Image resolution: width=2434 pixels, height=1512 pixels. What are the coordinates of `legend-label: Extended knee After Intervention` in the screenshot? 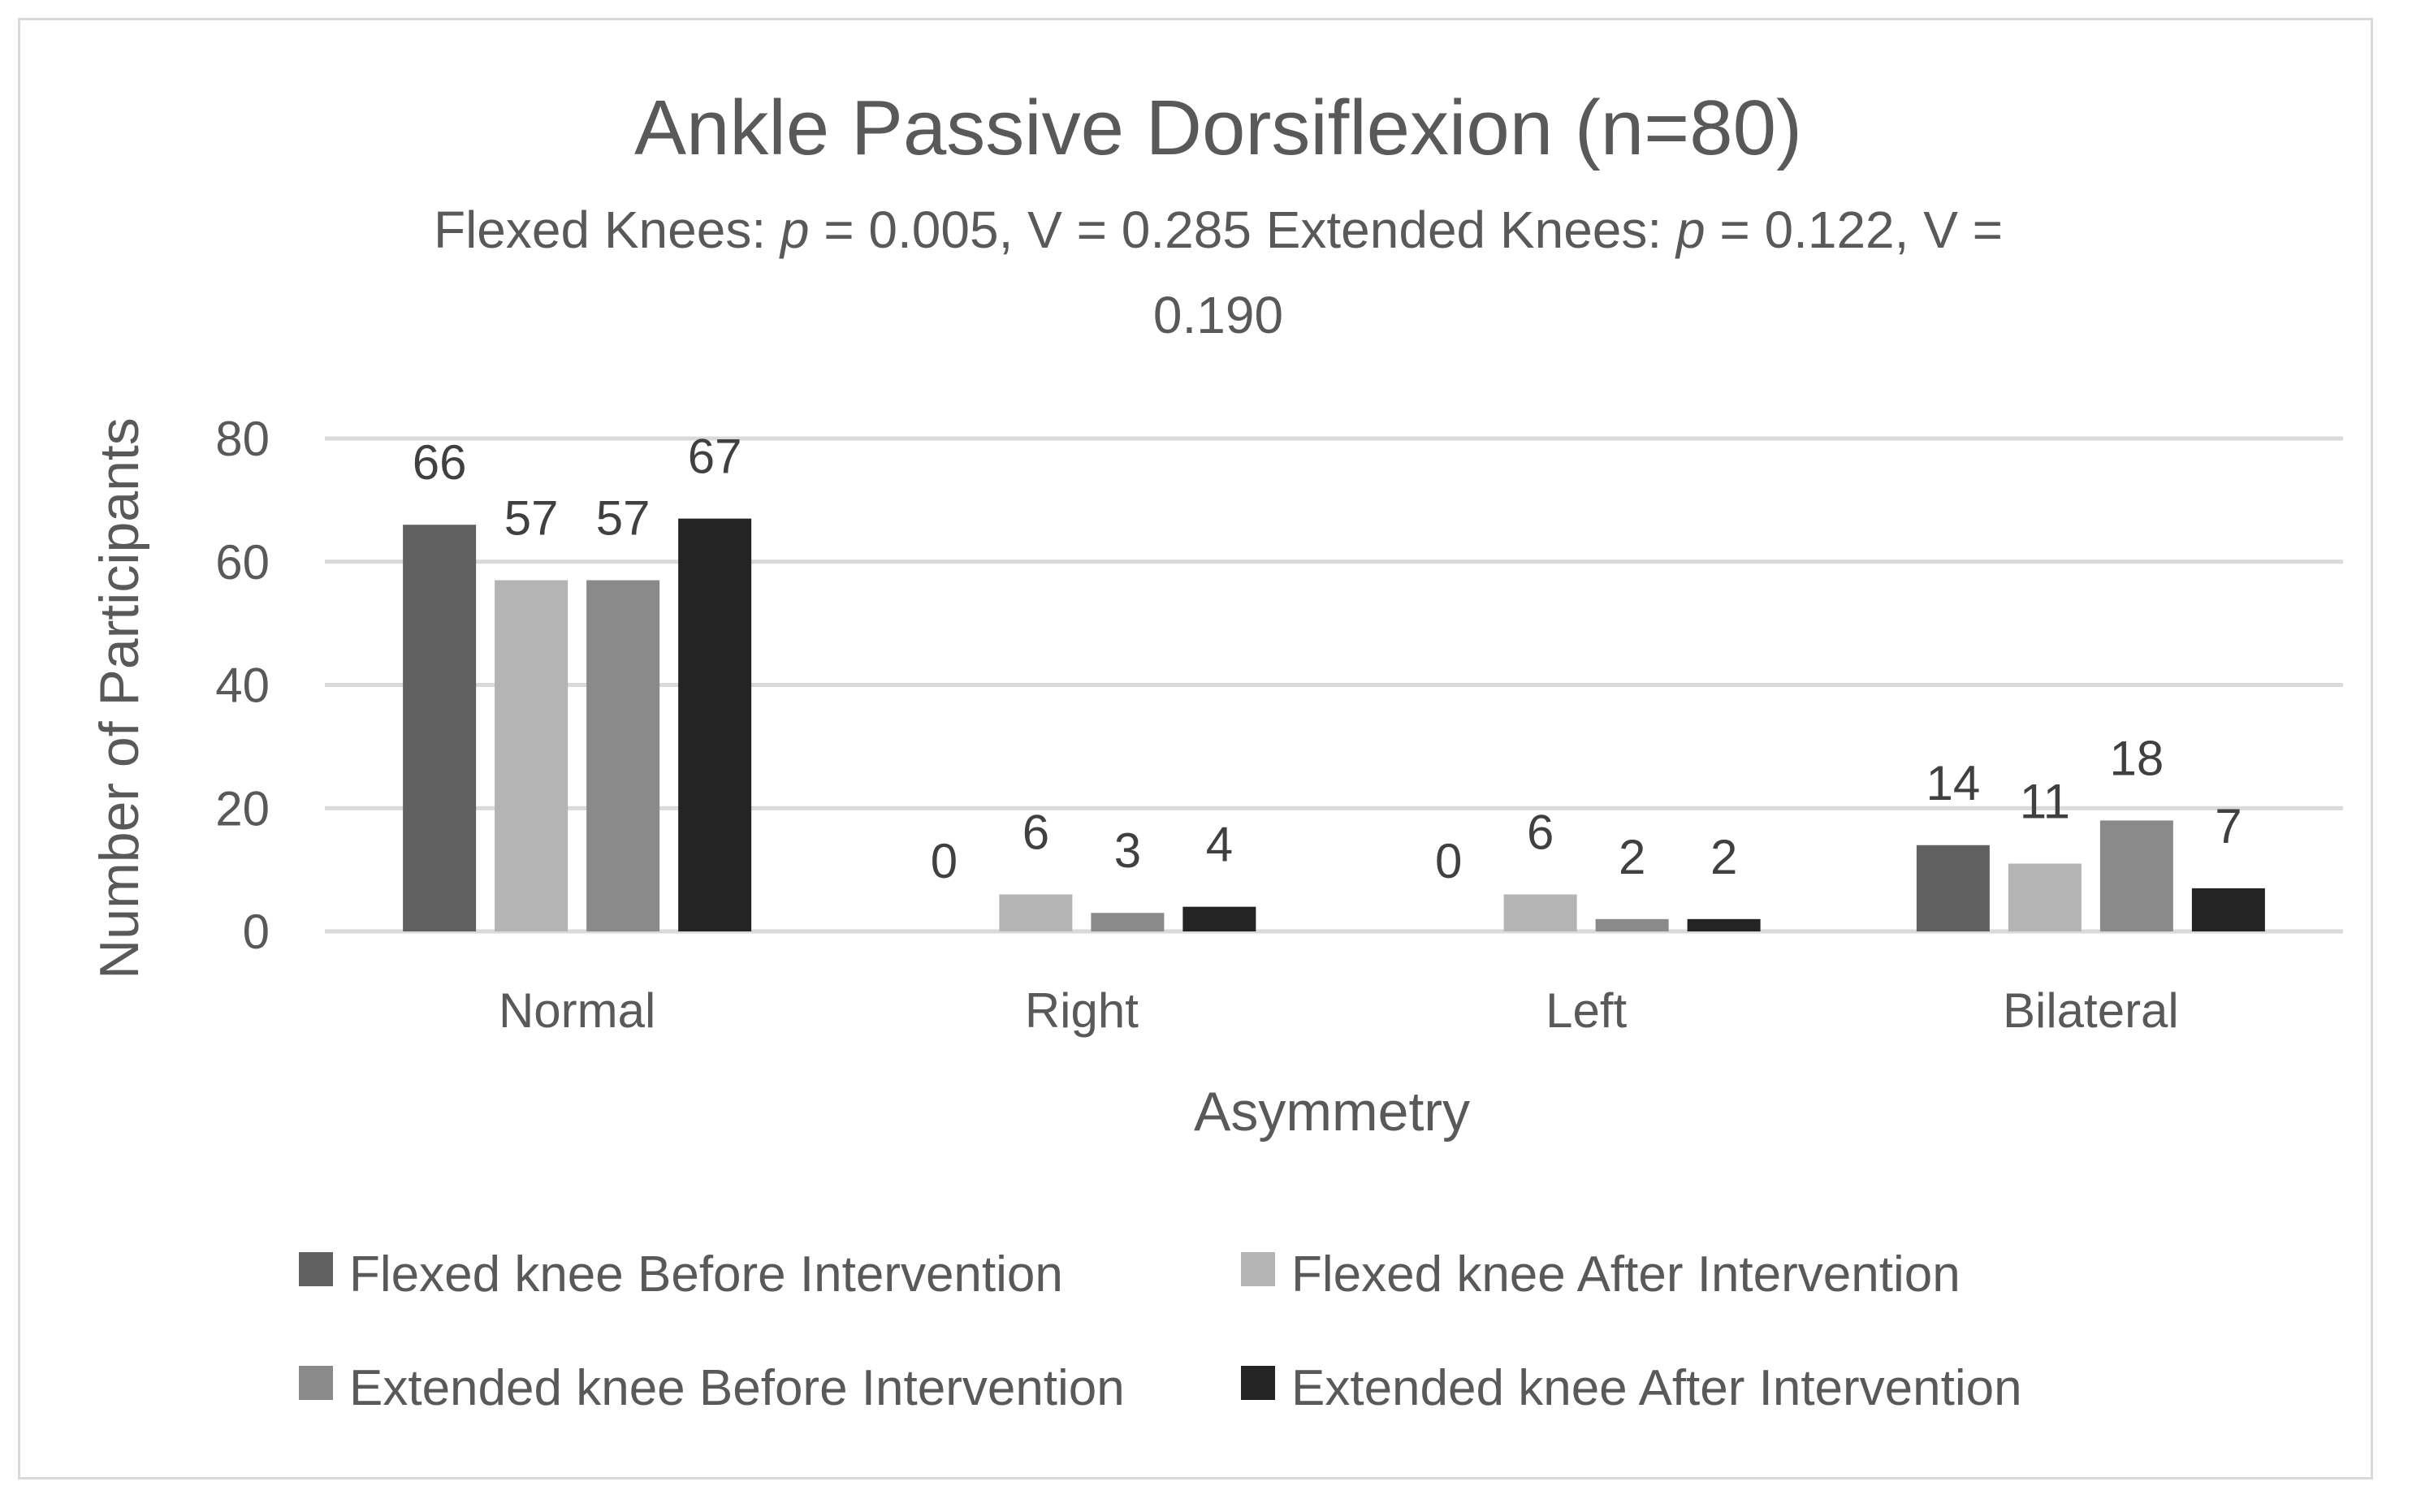 It's located at (1656, 1388).